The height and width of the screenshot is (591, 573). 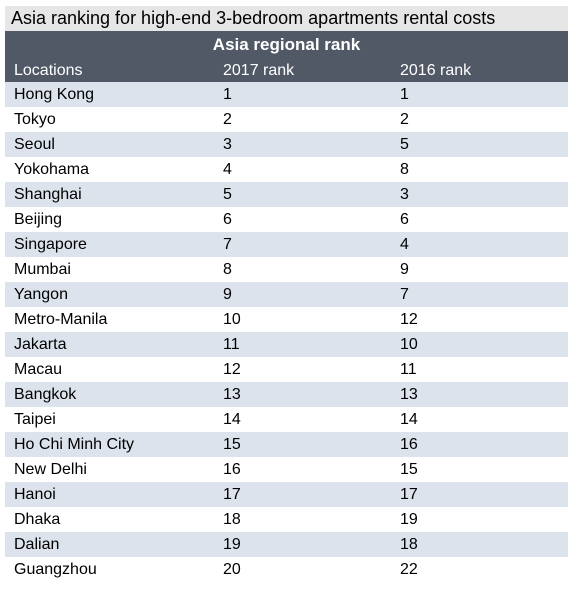 What do you see at coordinates (286, 144) in the screenshot?
I see `table-row: Seoul 3 5` at bounding box center [286, 144].